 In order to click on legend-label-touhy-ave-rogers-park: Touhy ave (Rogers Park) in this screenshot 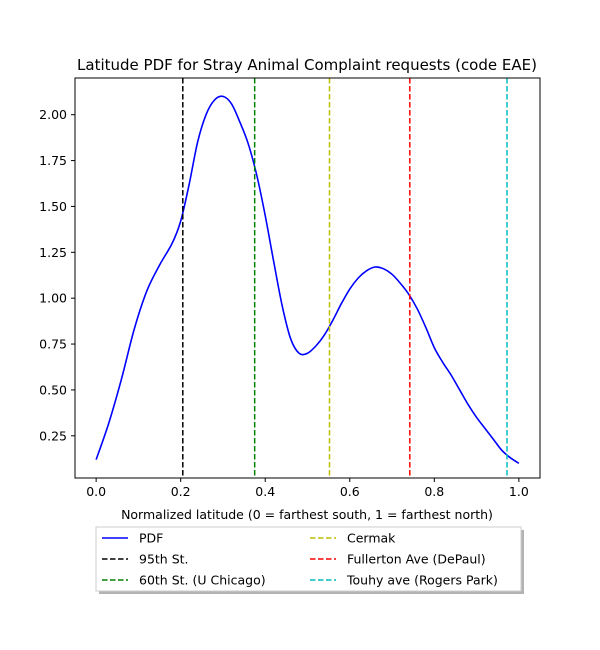, I will do `click(422, 580)`.